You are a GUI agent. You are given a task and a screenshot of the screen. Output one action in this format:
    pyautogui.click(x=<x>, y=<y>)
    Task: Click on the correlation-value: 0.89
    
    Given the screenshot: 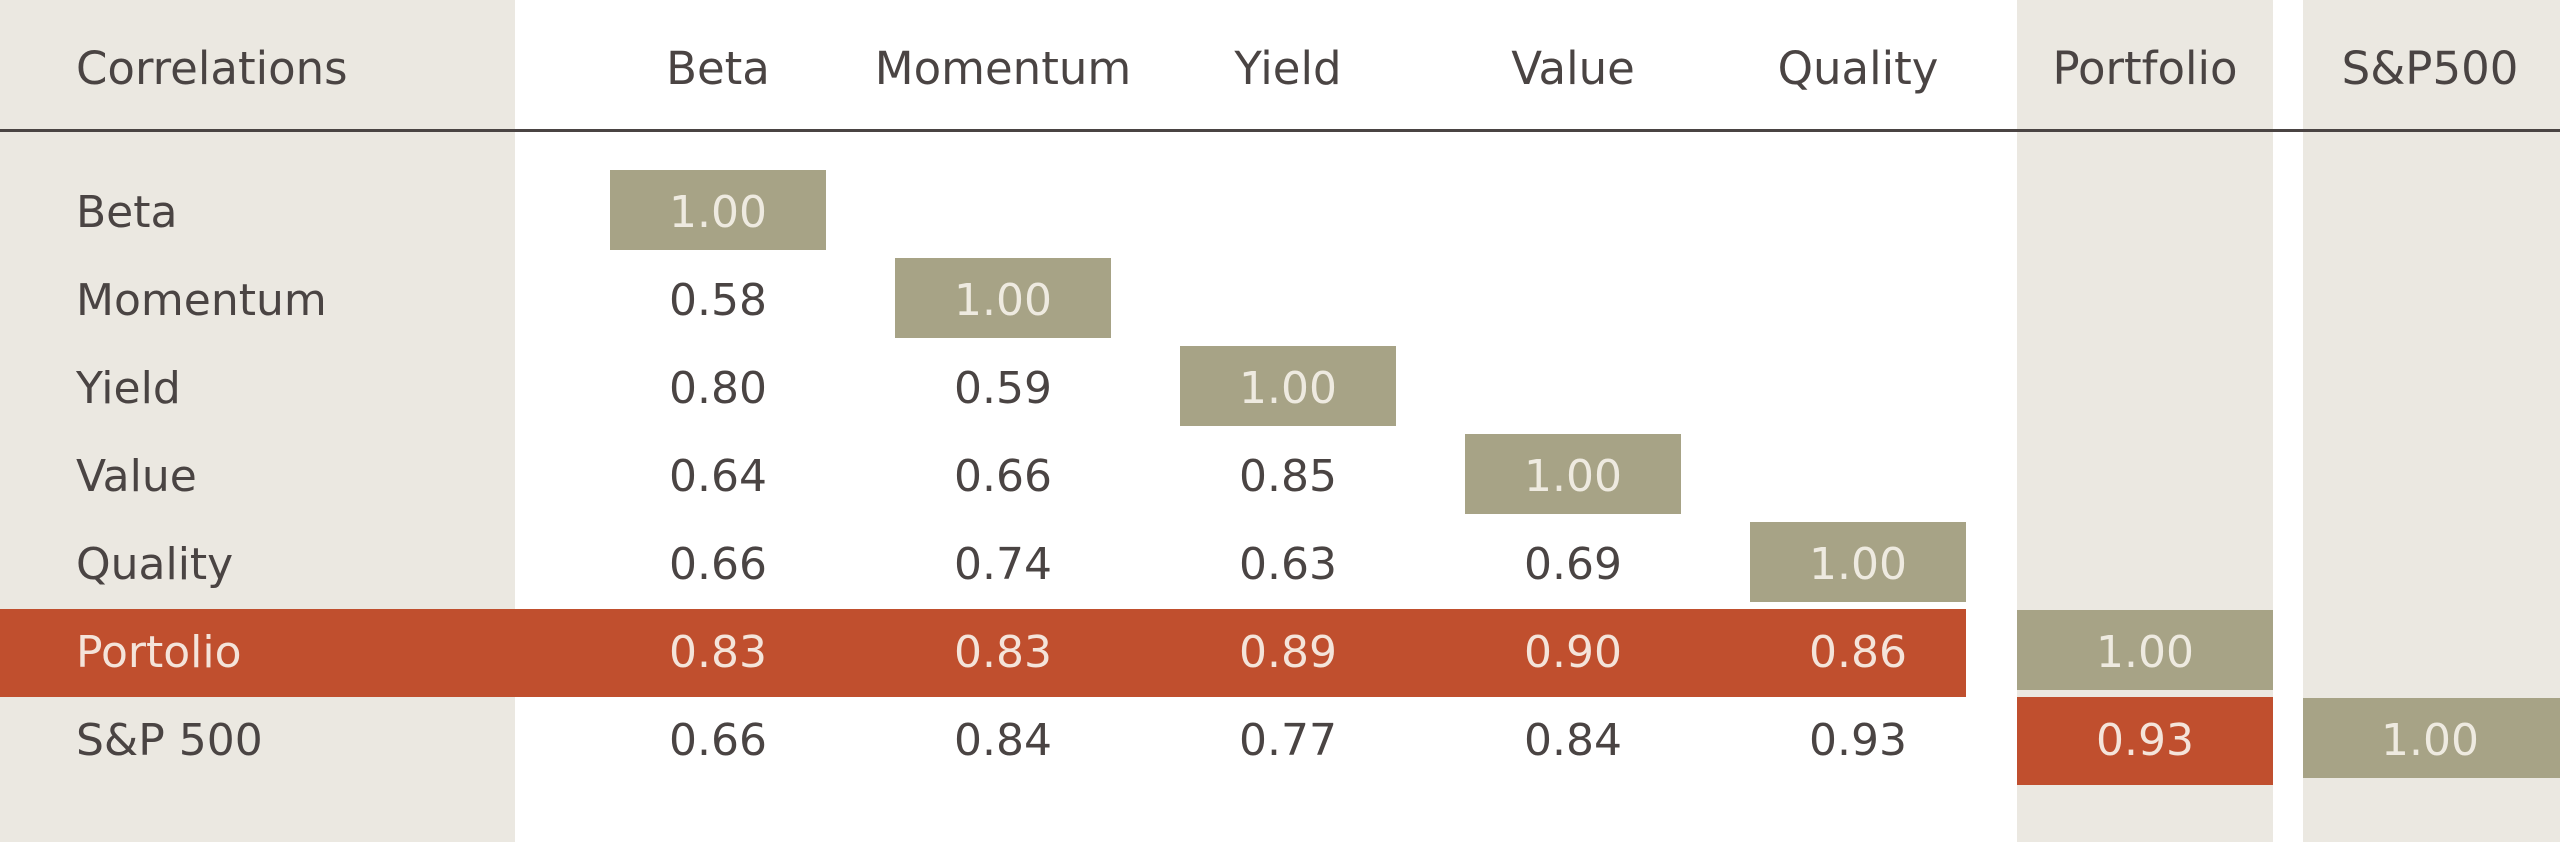 What is the action you would take?
    pyautogui.click(x=1288, y=652)
    